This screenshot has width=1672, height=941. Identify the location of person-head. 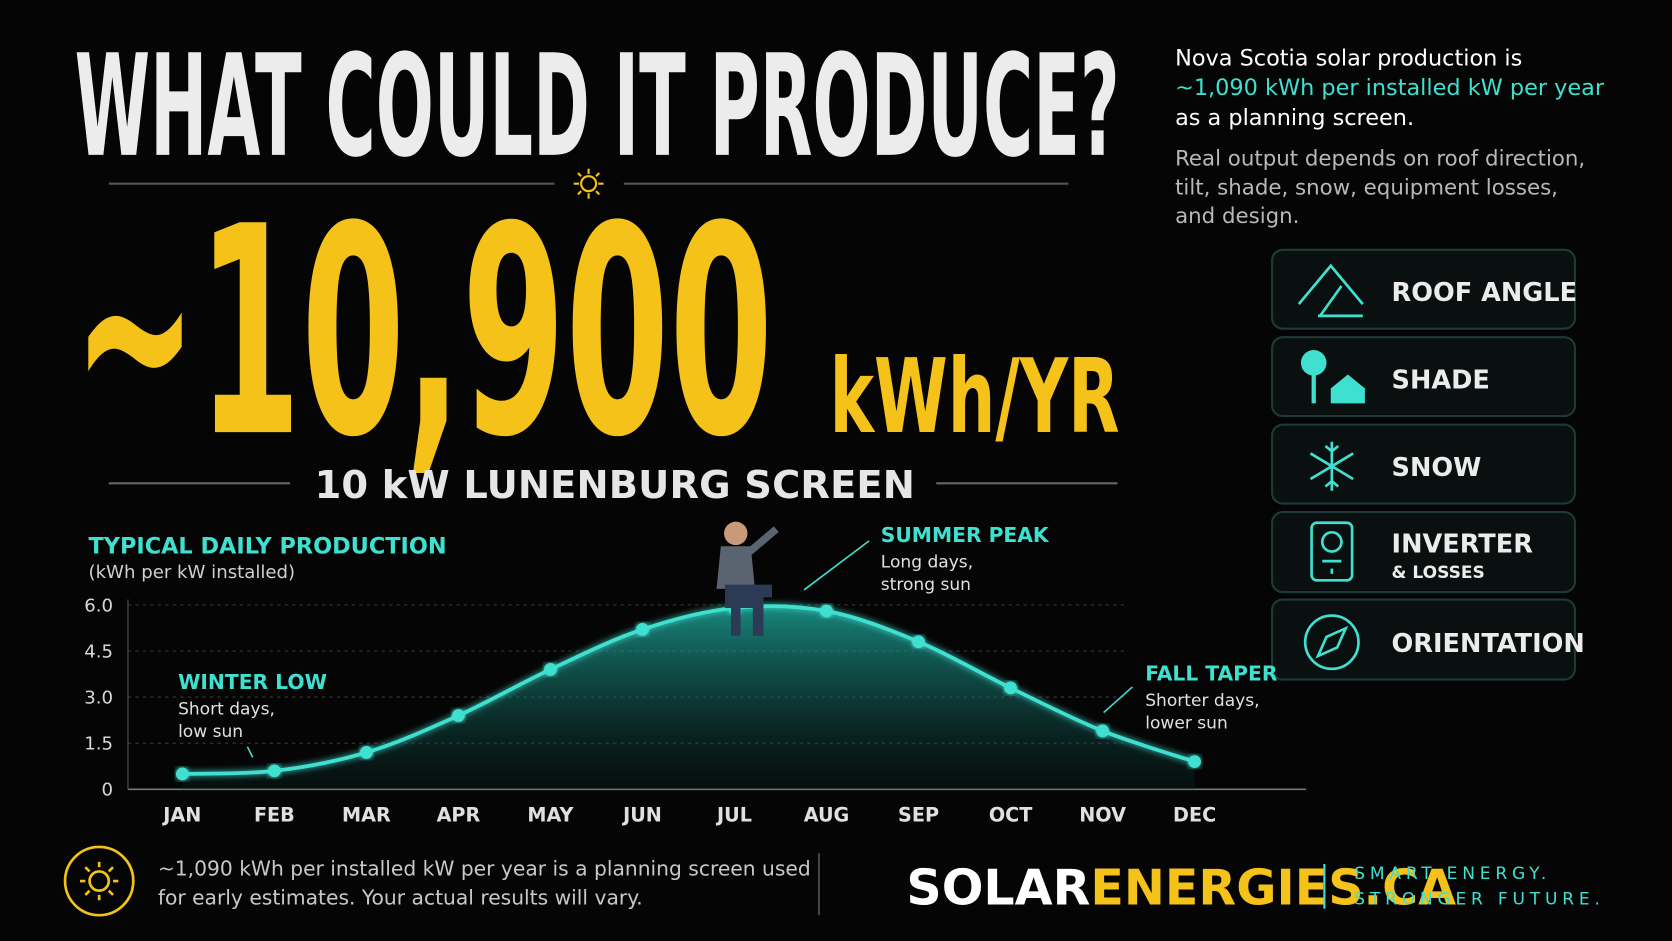
(736, 533).